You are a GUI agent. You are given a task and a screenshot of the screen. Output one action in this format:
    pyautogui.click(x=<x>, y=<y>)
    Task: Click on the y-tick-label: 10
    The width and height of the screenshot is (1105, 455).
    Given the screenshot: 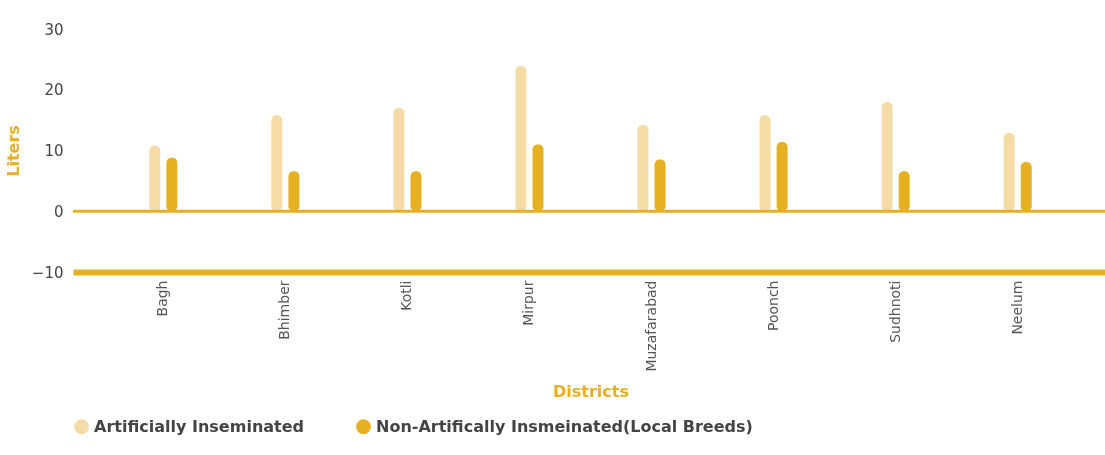 What is the action you would take?
    pyautogui.click(x=54, y=151)
    